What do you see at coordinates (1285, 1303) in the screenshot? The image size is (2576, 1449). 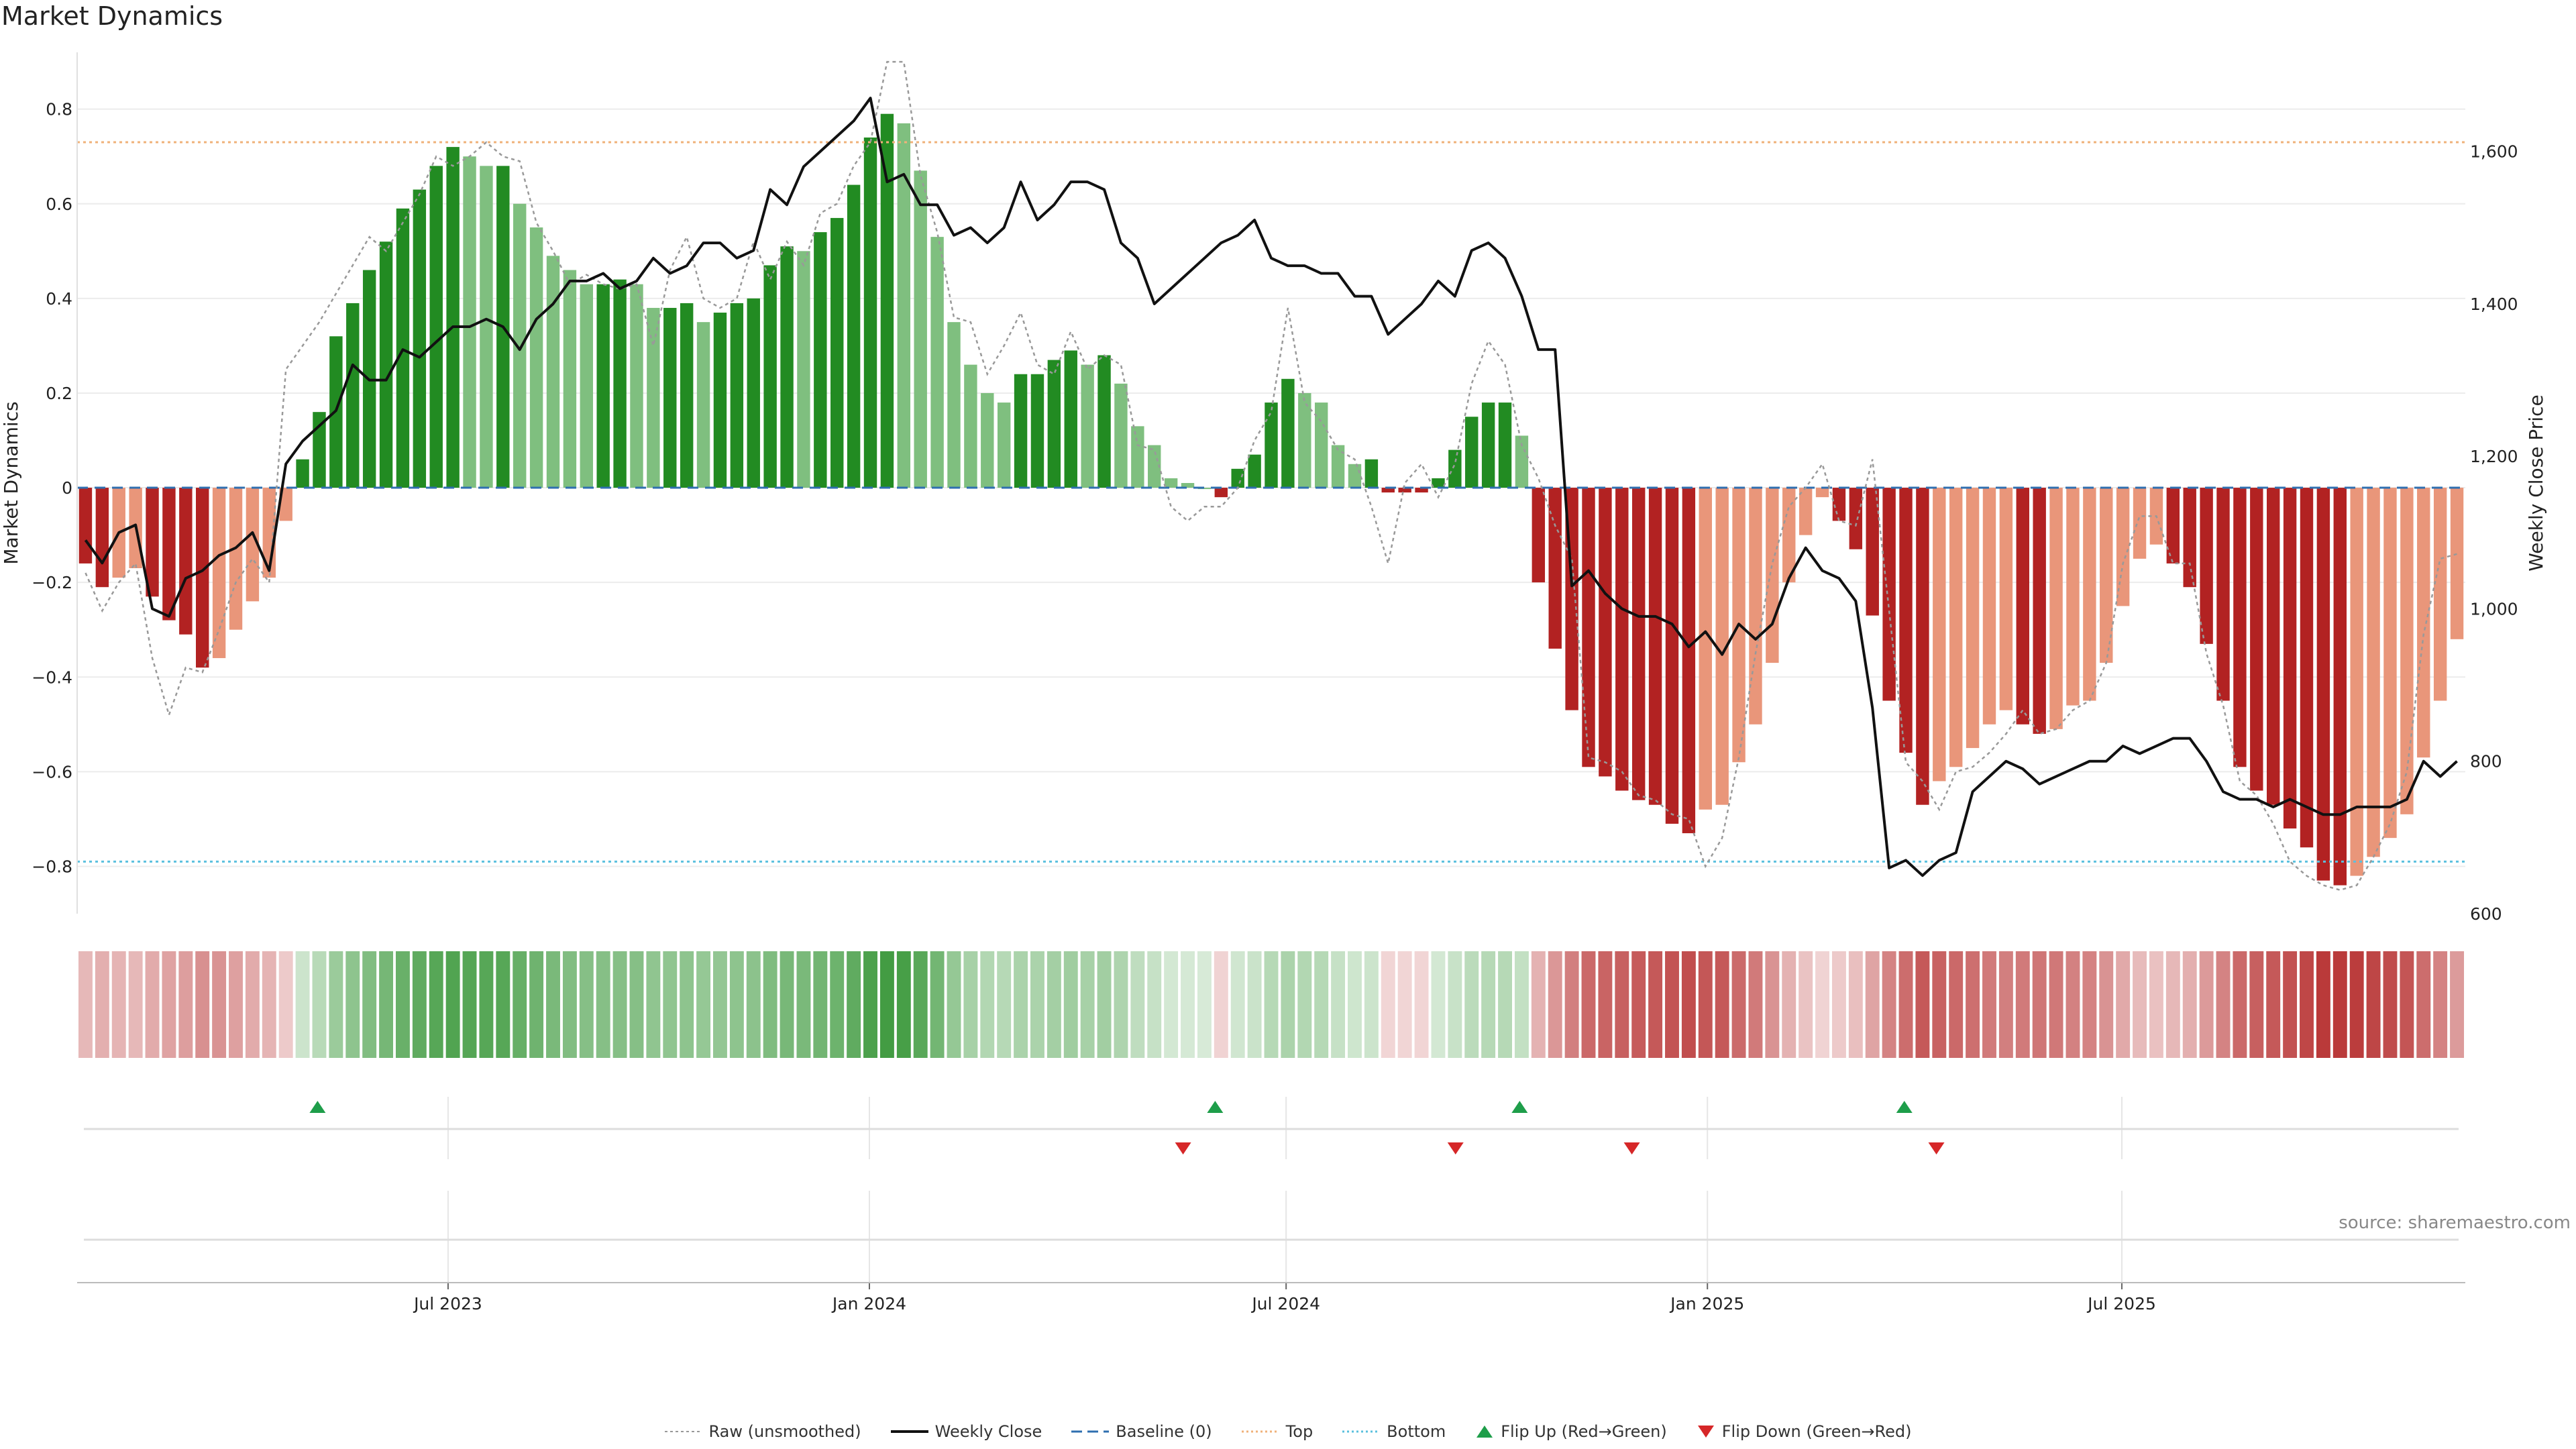 I see `x-tick-label: Jul 2024` at bounding box center [1285, 1303].